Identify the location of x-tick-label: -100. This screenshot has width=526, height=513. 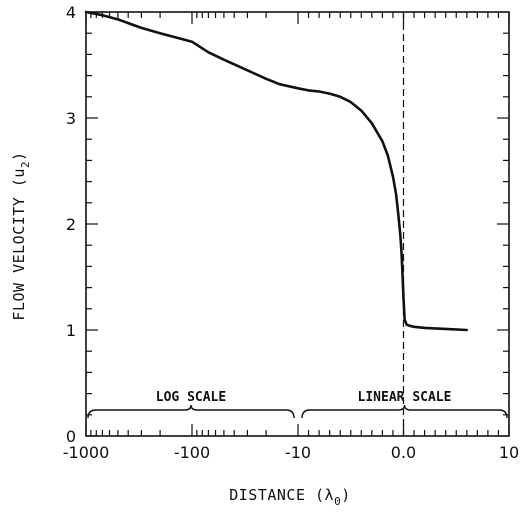
(192, 452).